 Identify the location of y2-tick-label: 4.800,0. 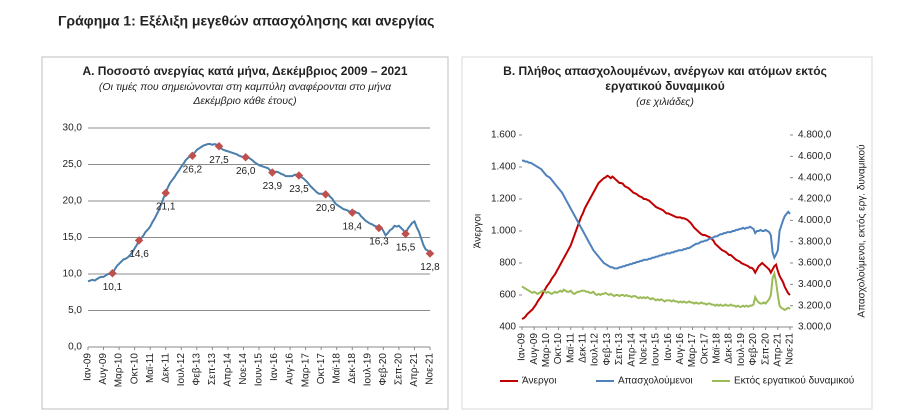
(815, 135).